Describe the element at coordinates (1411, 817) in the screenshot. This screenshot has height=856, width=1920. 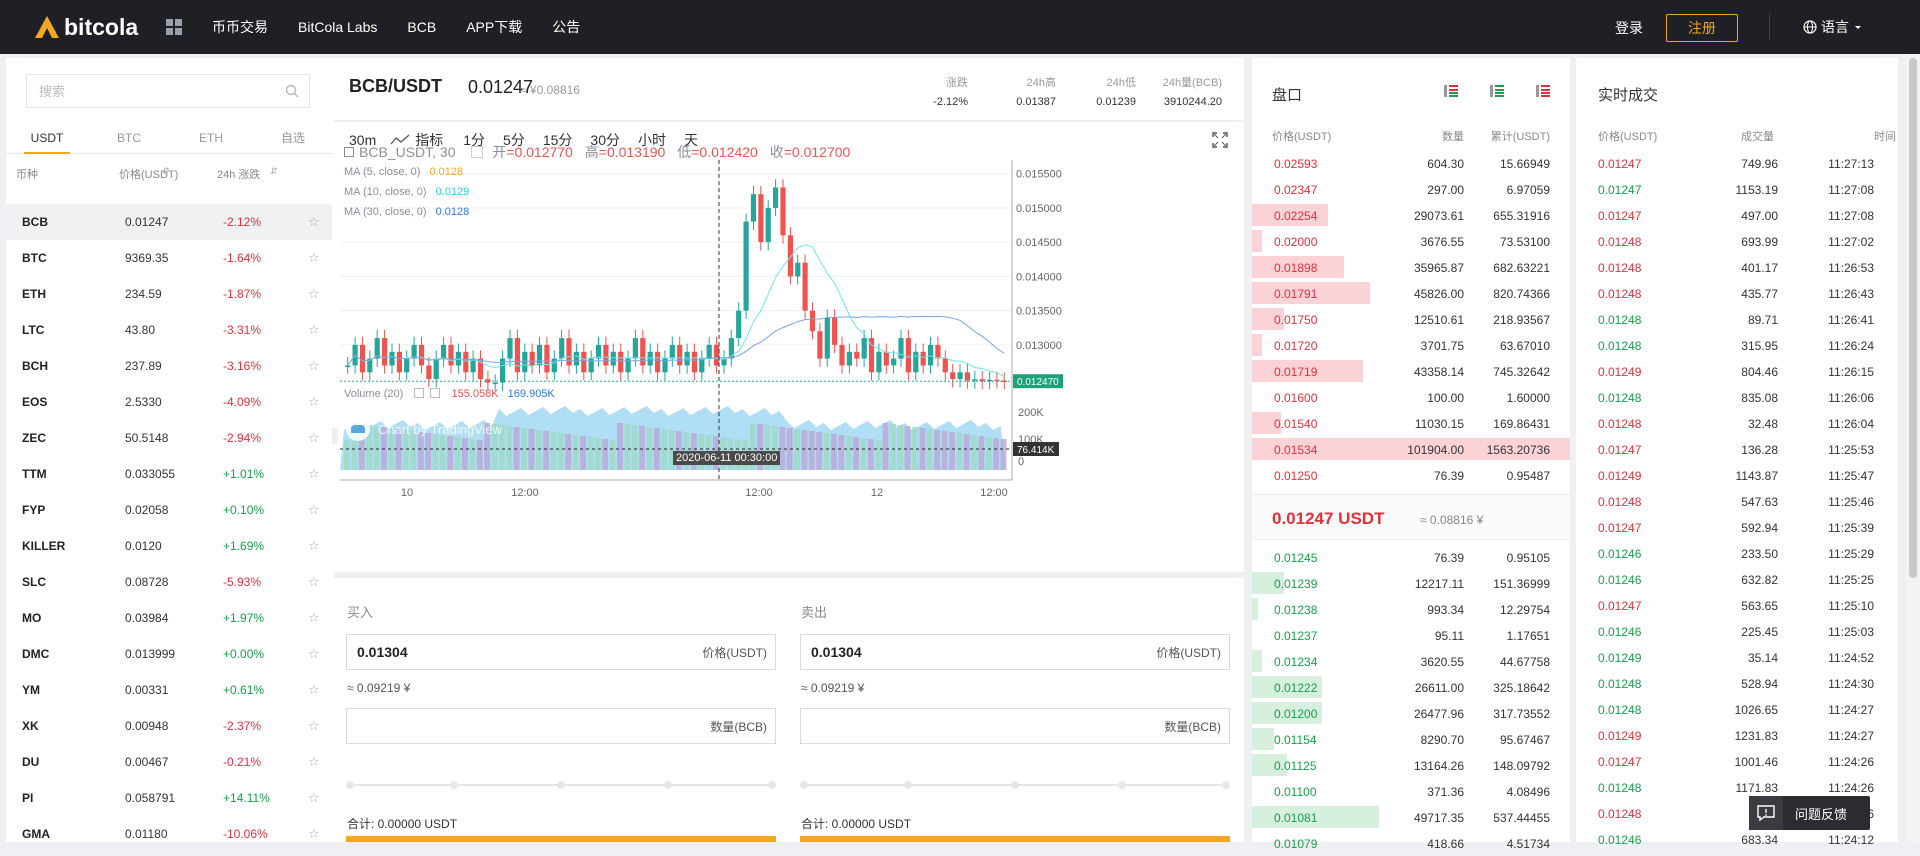
I see `bid-row: 0.01081 49717.35 537.44455` at that location.